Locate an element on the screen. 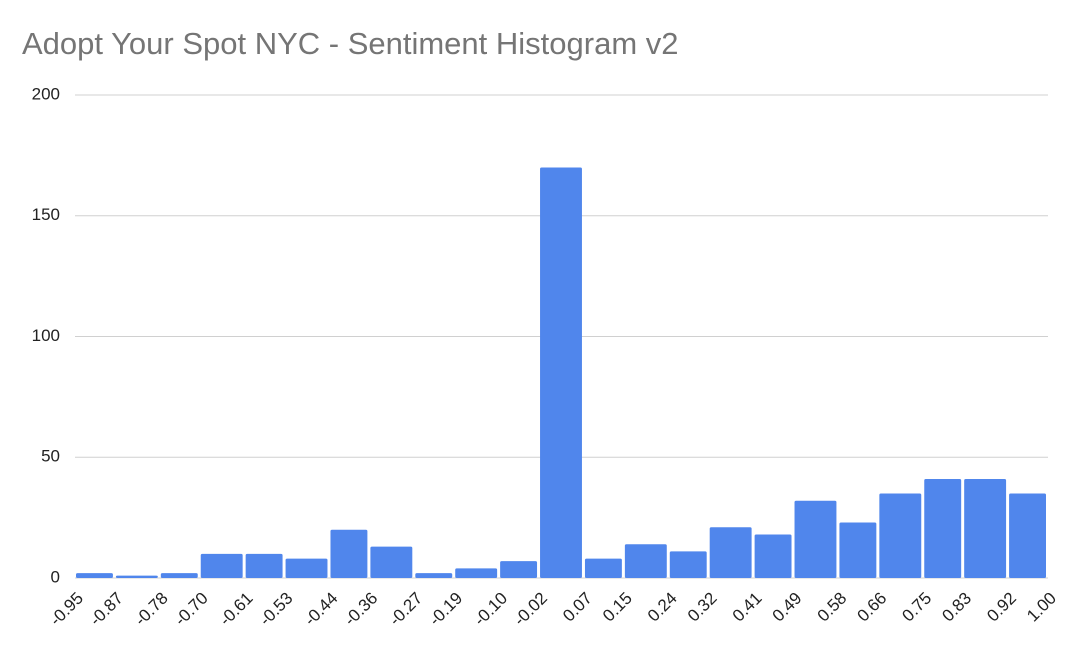 Image resolution: width=1072 pixels, height=667 pixels. x-tick-label: 0.24 is located at coordinates (662, 607).